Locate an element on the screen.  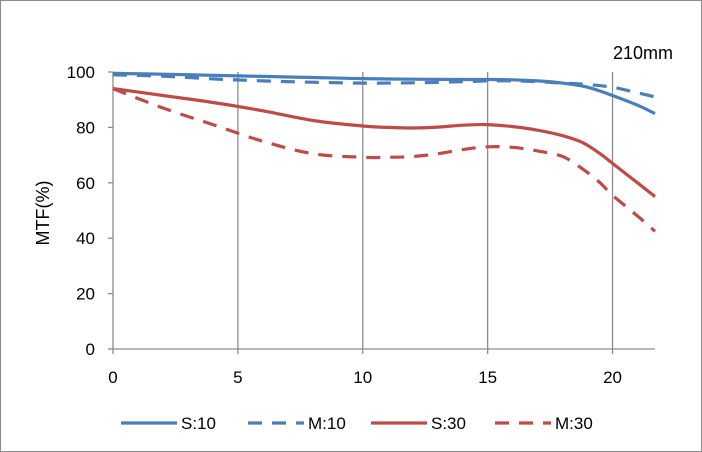
x-tick-label: 15 is located at coordinates (487, 377).